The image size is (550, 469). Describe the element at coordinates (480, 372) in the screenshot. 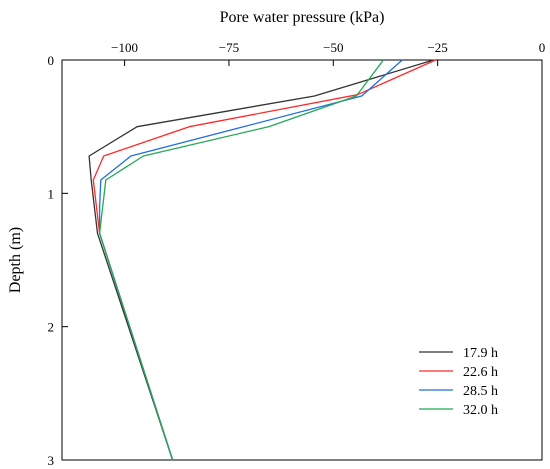

I see `legend-label: 22.6 h` at that location.